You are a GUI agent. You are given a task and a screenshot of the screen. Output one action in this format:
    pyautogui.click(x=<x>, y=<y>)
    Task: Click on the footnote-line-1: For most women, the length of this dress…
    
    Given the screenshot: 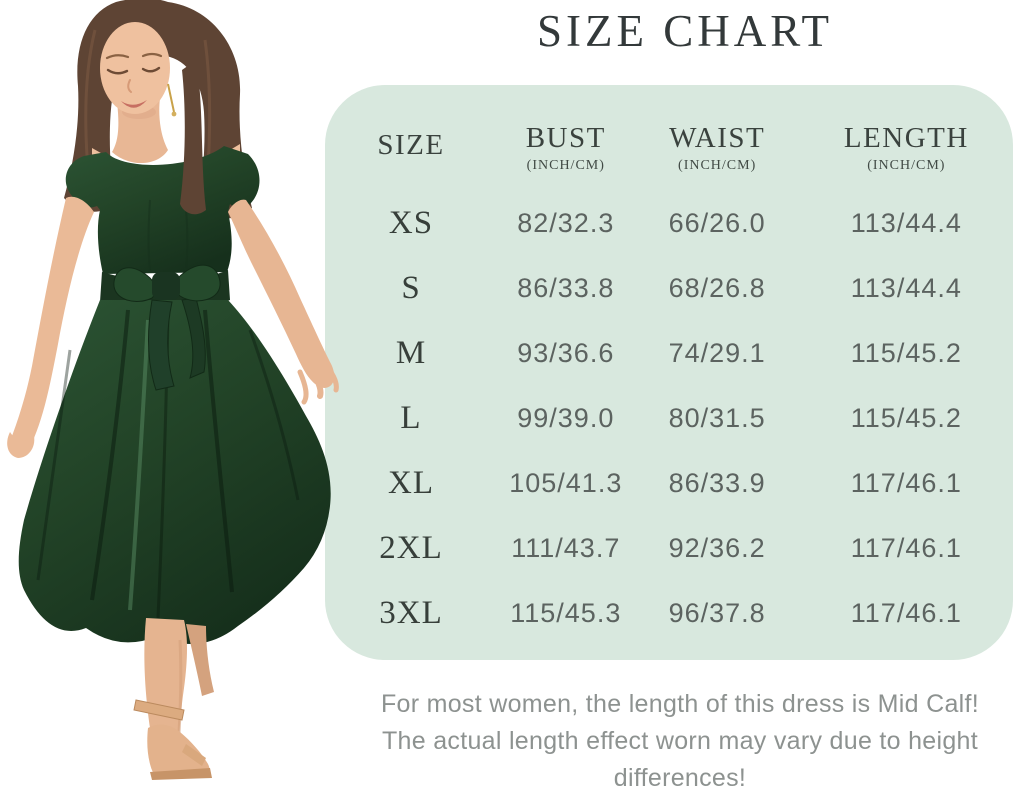 What is the action you would take?
    pyautogui.click(x=680, y=704)
    